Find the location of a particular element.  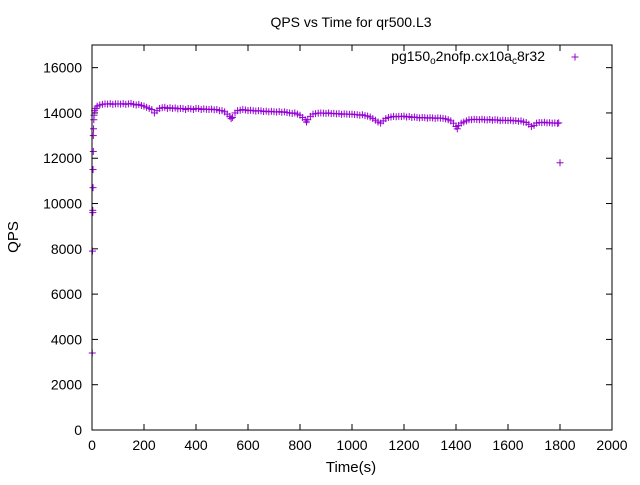

x-tick-label-7: 1400 is located at coordinates (455, 445).